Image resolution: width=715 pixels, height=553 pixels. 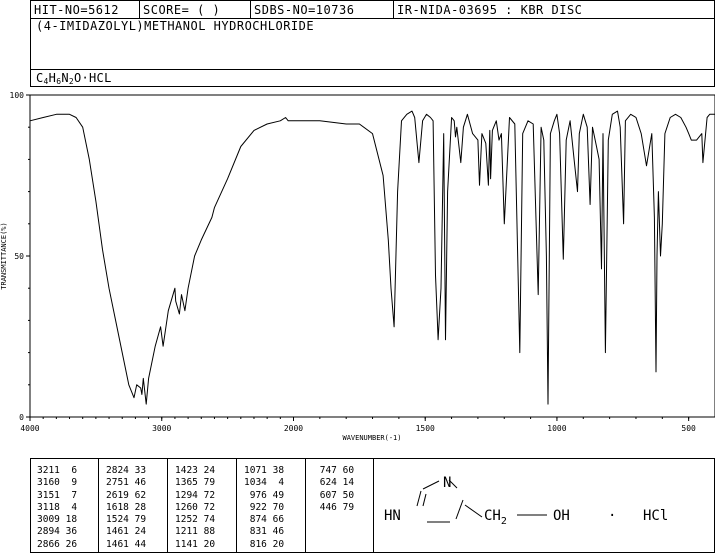 I want to click on peak-entry: 1260 72, so click(x=195, y=507).